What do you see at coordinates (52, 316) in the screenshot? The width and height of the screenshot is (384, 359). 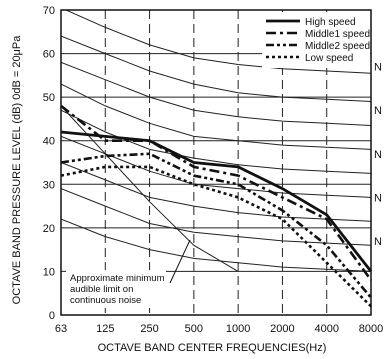 I see `y-tick-label: 0` at bounding box center [52, 316].